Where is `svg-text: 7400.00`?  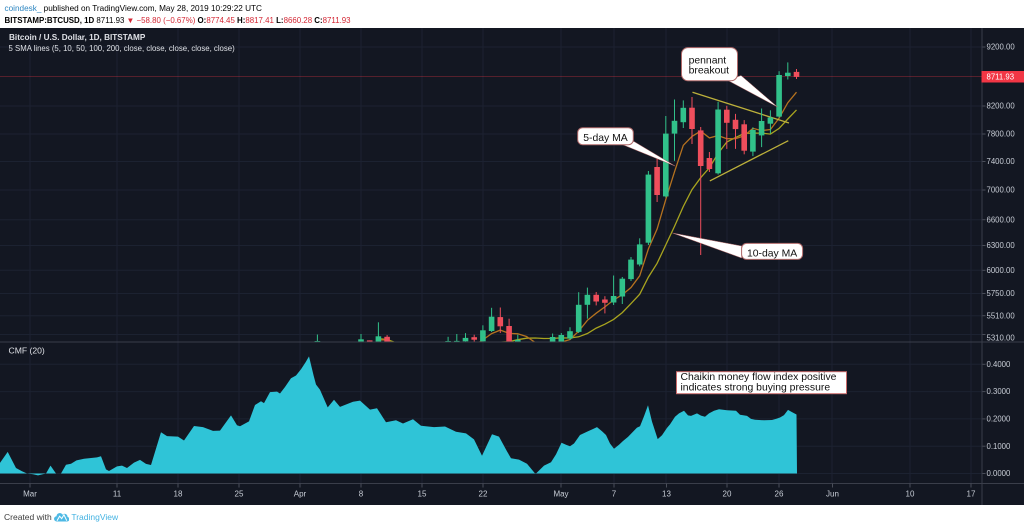 svg-text: 7400.00 is located at coordinates (1001, 161).